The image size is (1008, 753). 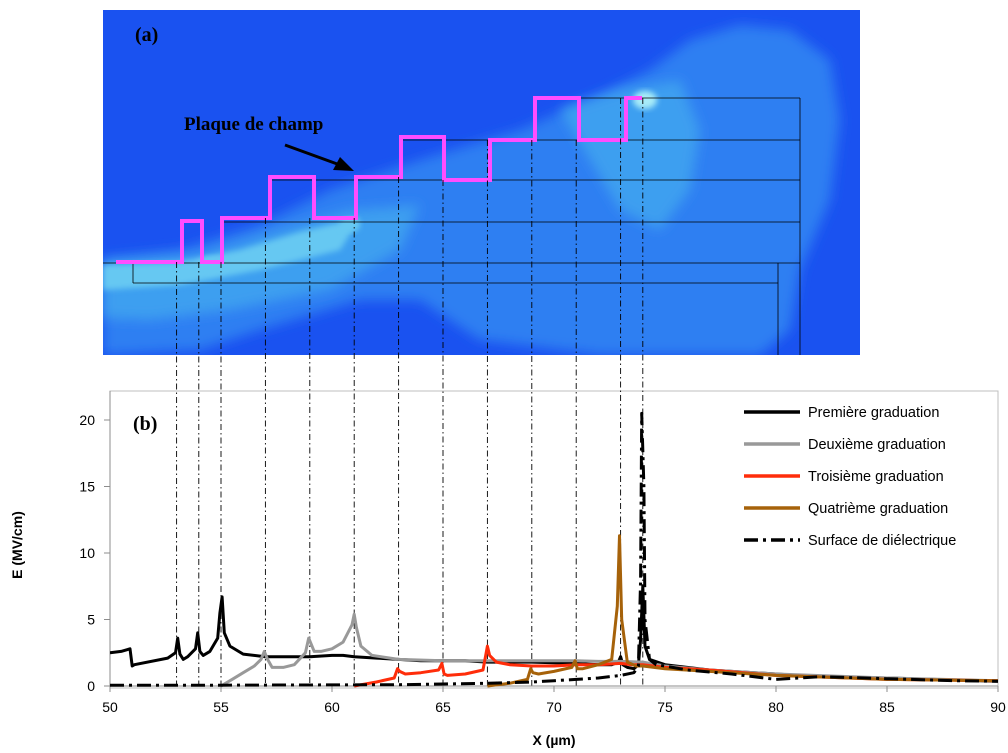 What do you see at coordinates (876, 477) in the screenshot?
I see `legend-label-3: Troisième graduation` at bounding box center [876, 477].